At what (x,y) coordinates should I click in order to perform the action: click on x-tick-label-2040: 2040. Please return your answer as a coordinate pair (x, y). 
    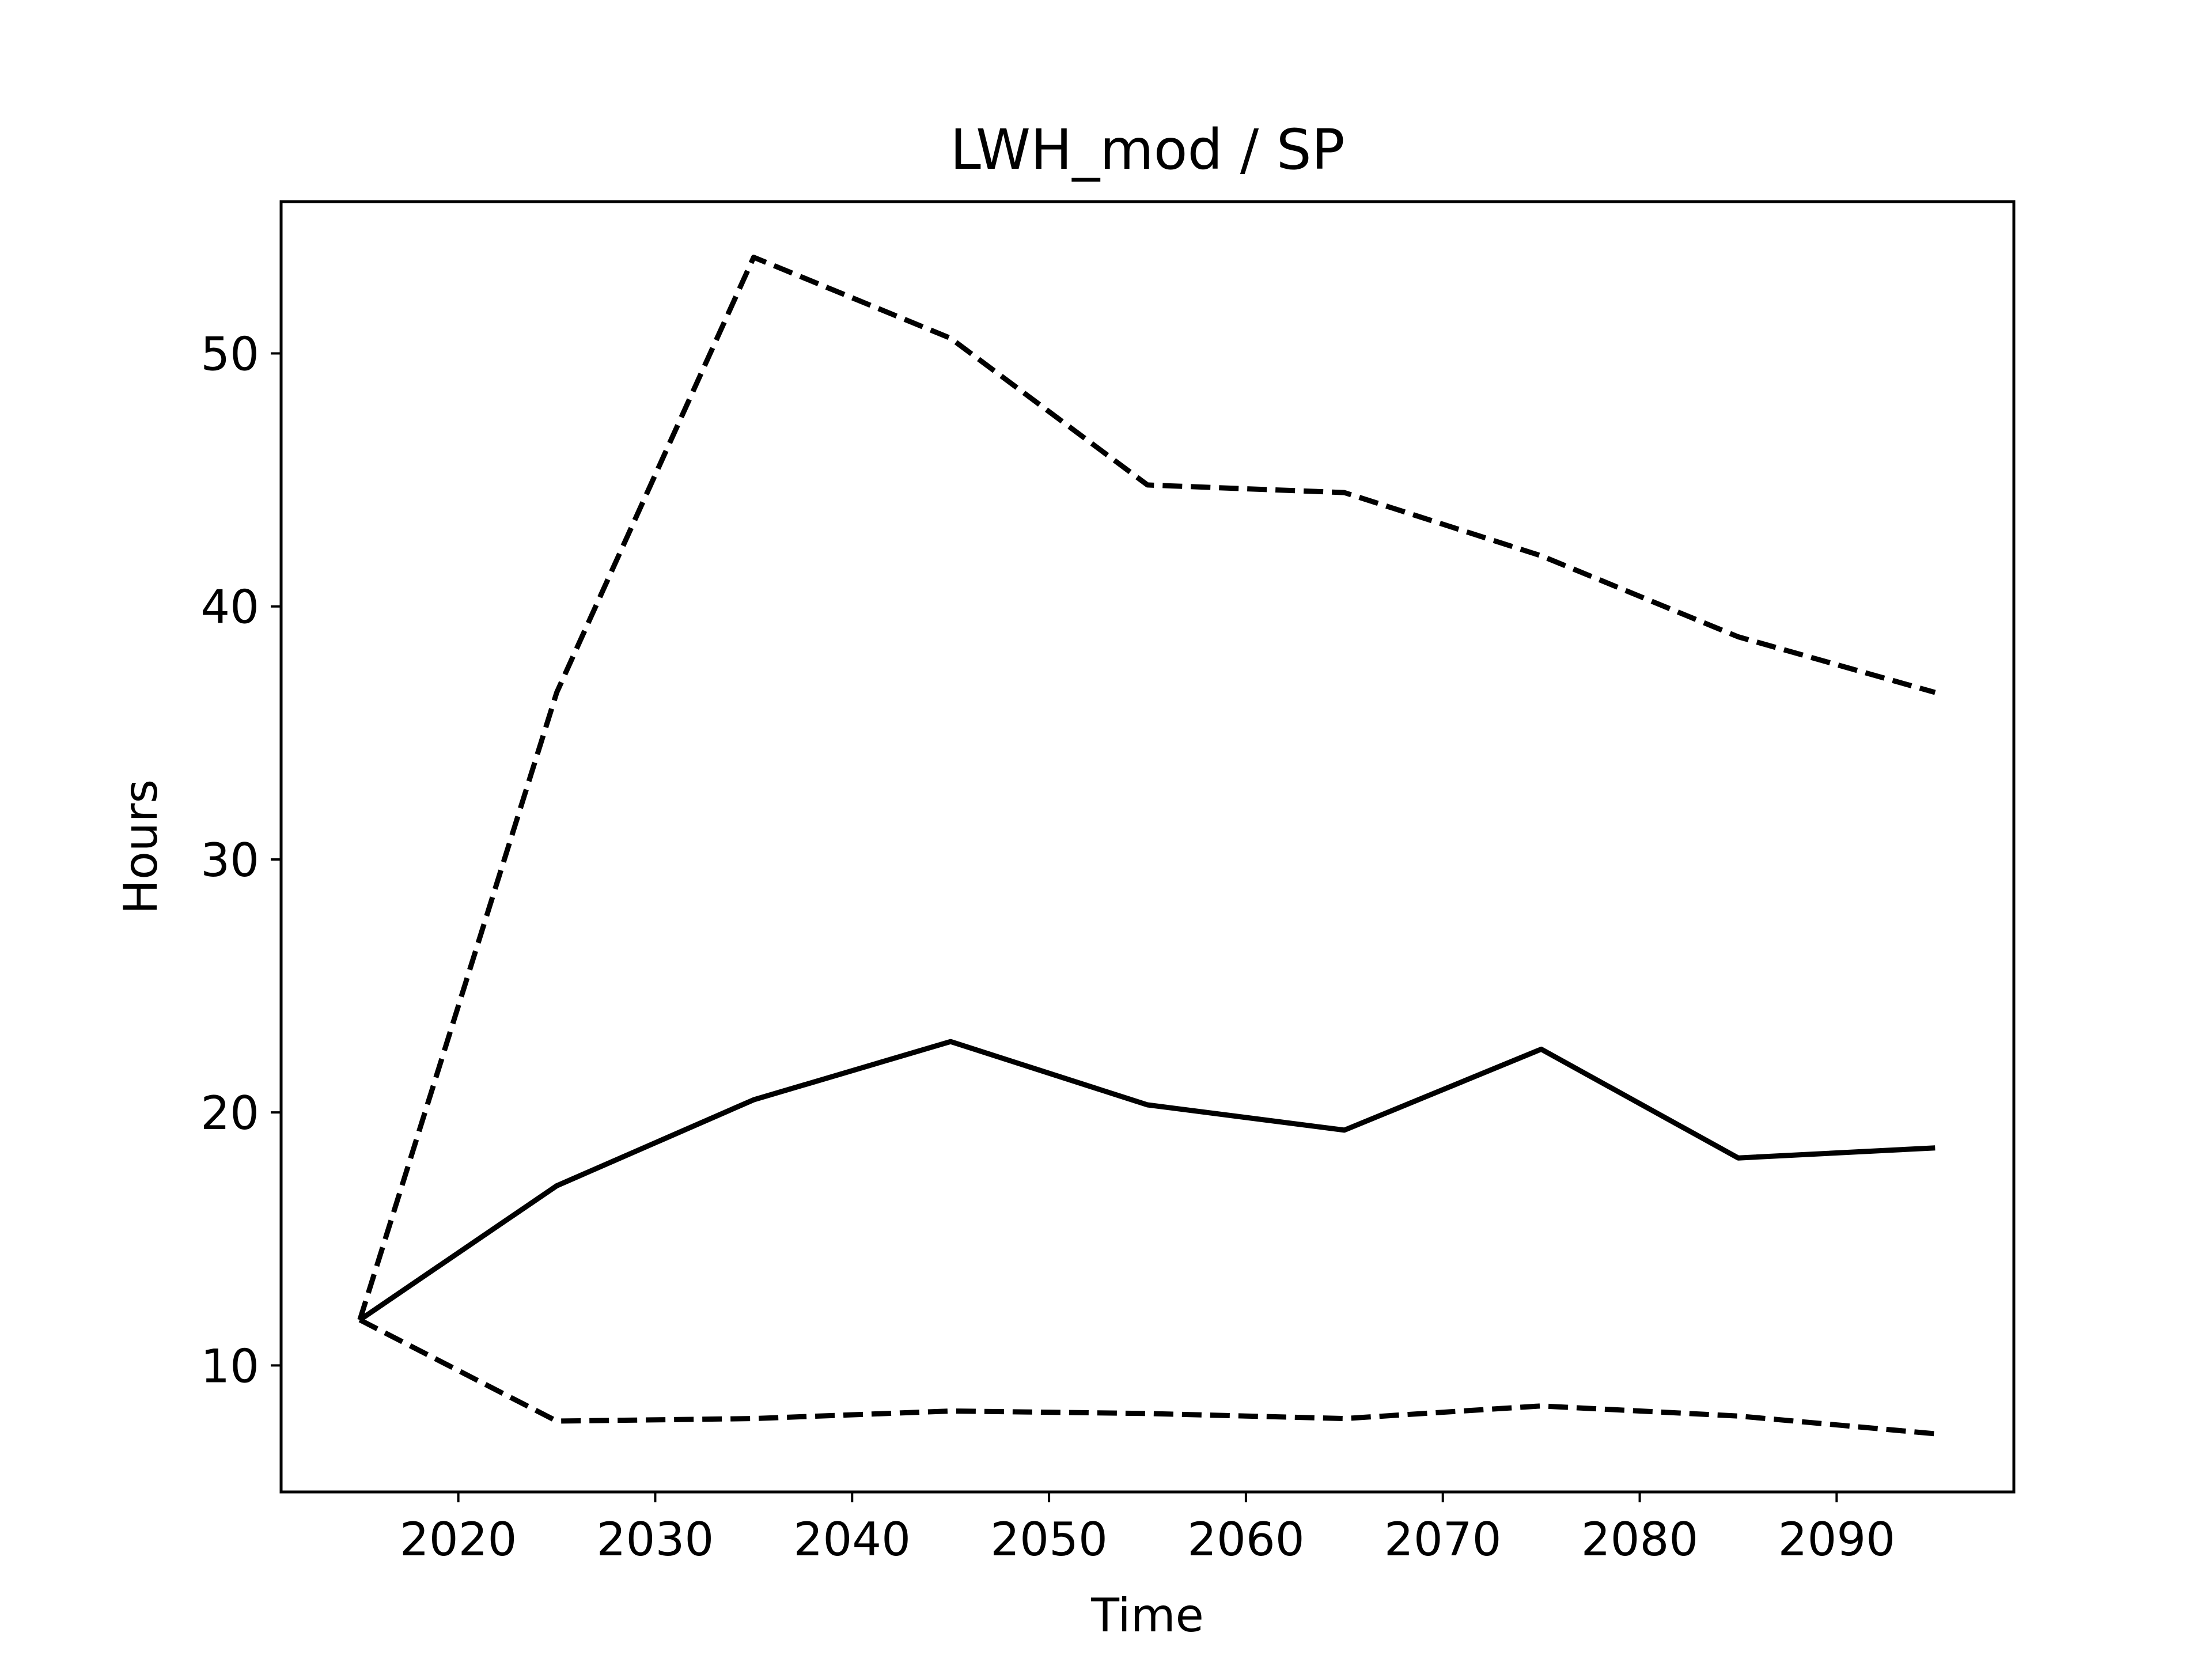
    Looking at the image, I should click on (852, 1539).